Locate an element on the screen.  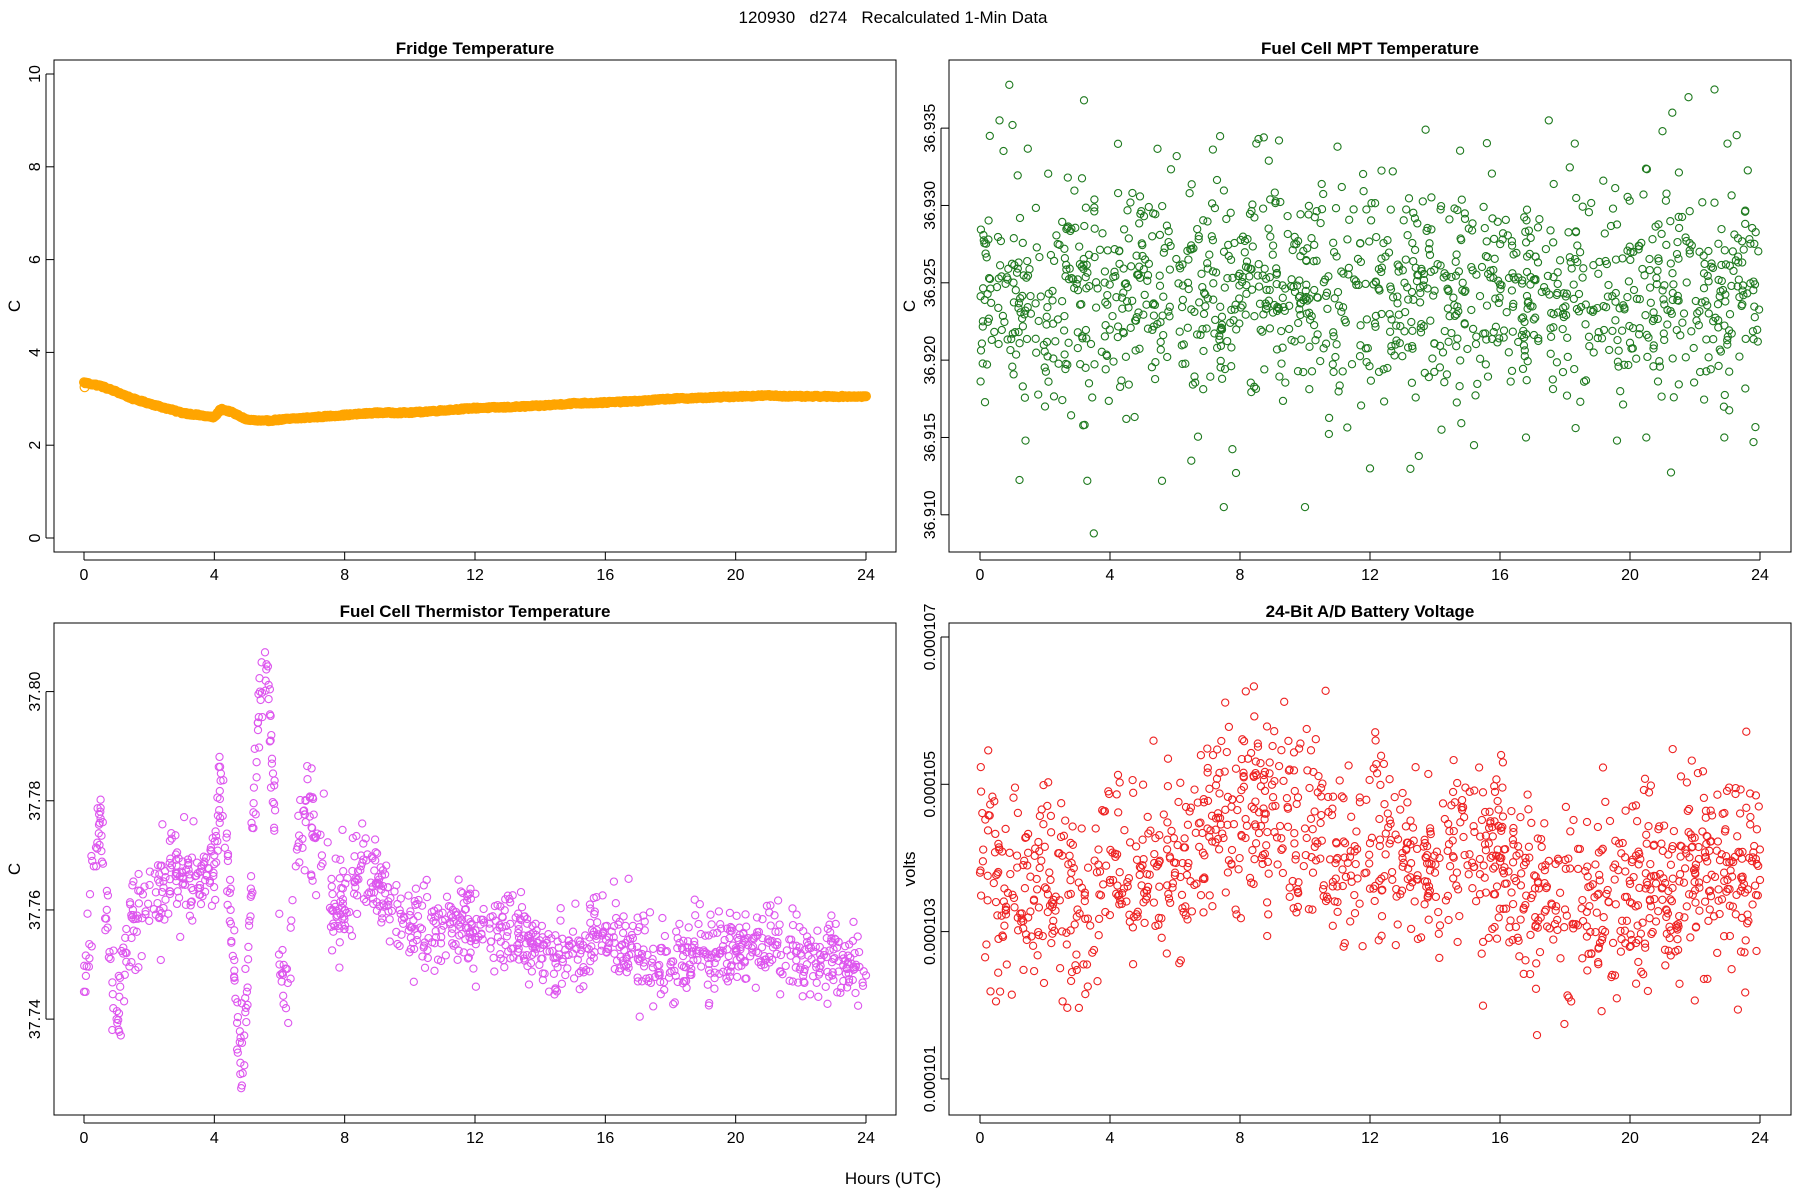
mpt-y-tick-label: 36.935 is located at coordinates (930, 128).